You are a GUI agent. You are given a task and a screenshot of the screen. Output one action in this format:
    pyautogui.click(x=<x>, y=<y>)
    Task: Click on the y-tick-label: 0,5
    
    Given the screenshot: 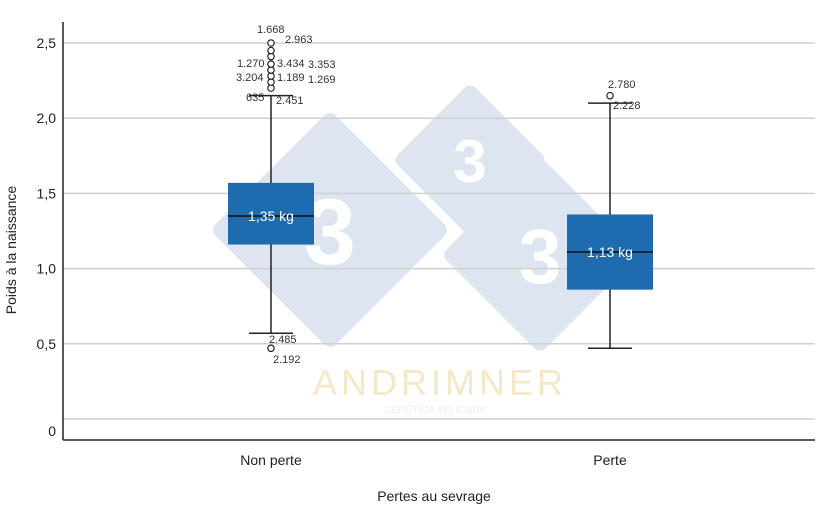 What is the action you would take?
    pyautogui.click(x=47, y=344)
    